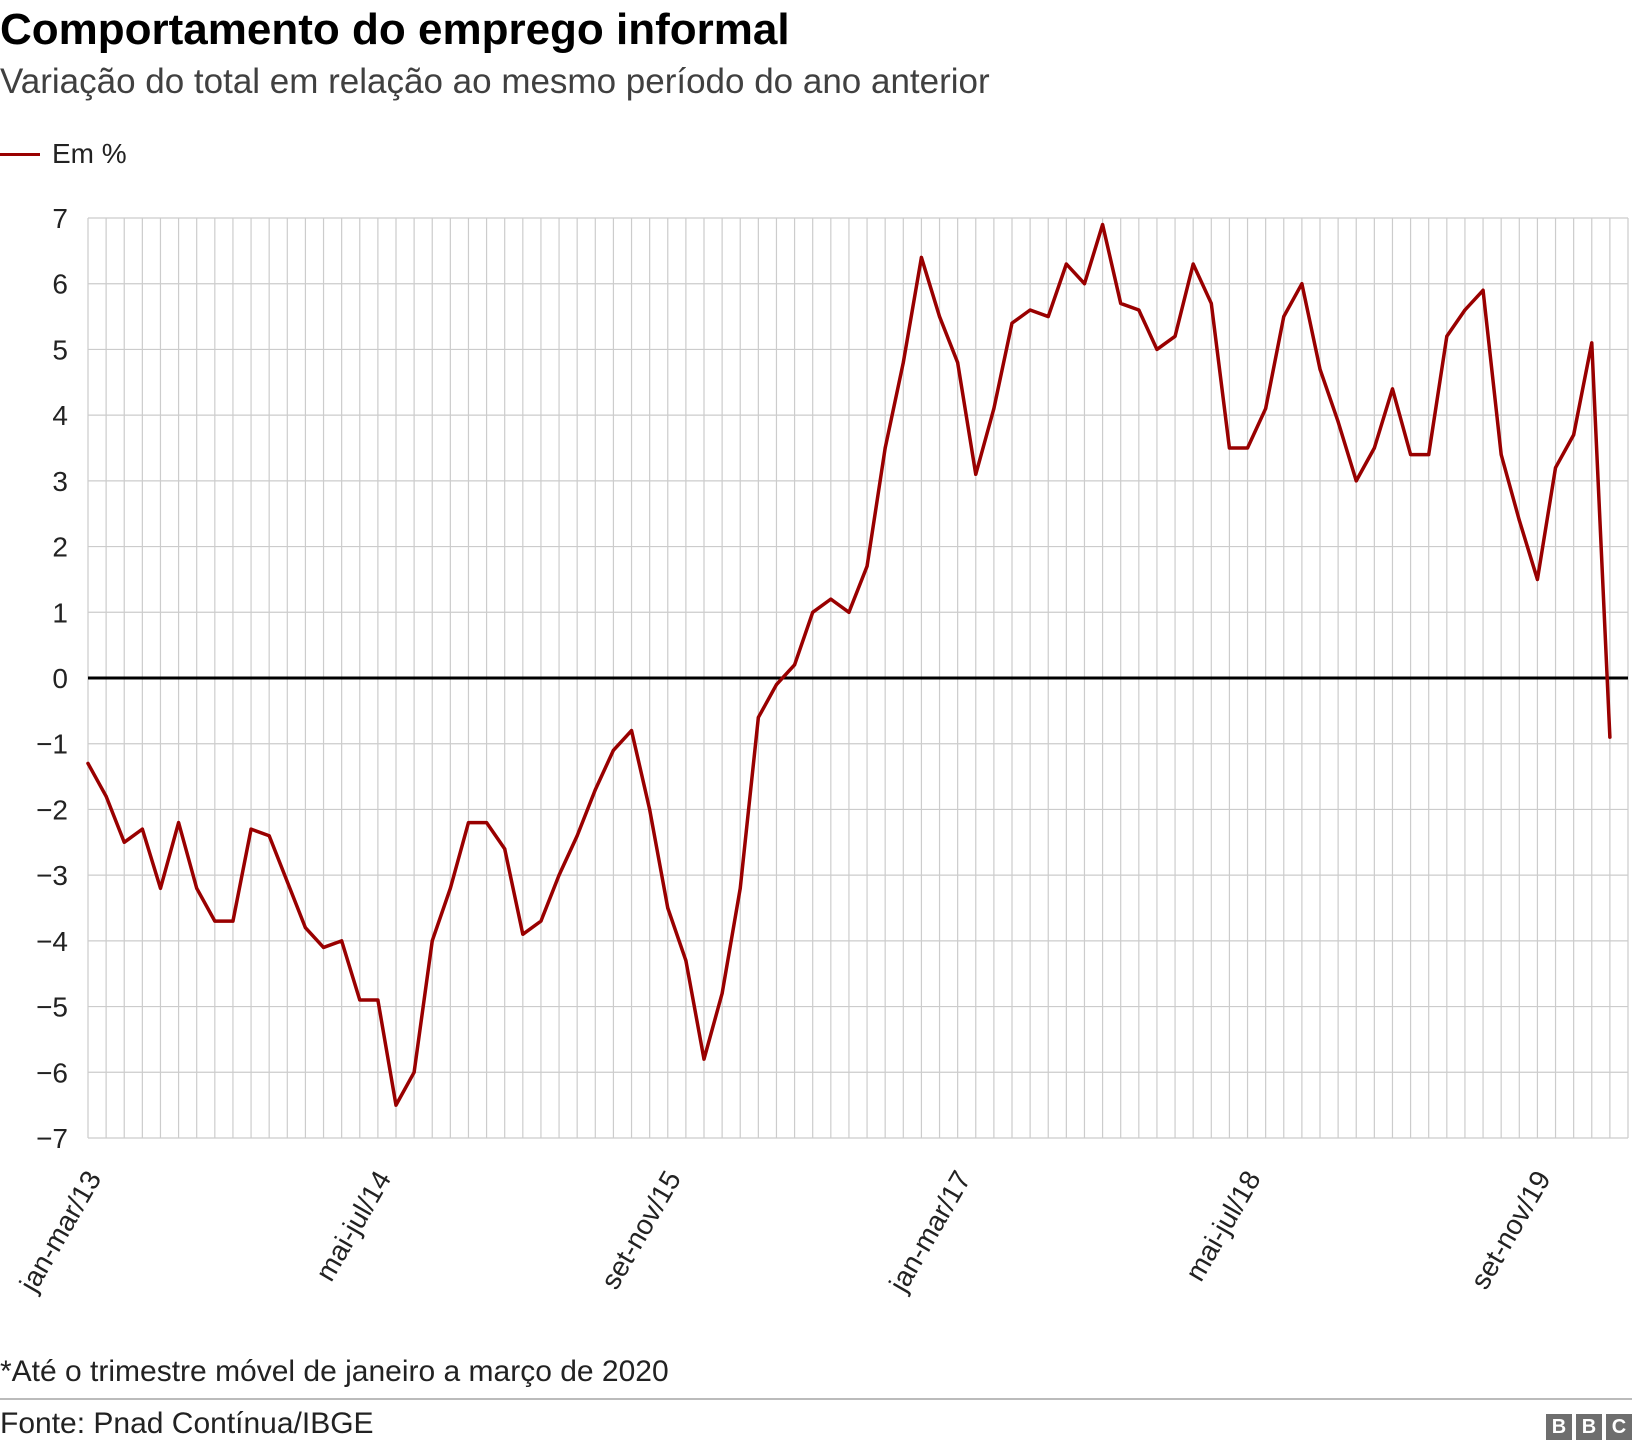 The width and height of the screenshot is (1632, 1452). What do you see at coordinates (60, 1232) in the screenshot?
I see `x-tick-label: jan-mar/13` at bounding box center [60, 1232].